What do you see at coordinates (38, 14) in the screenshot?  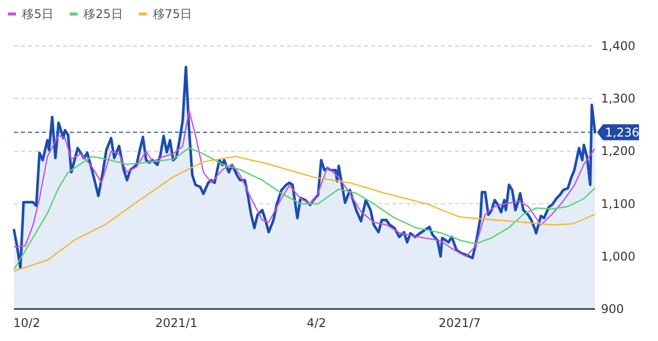 I see `legend-label: 移5日` at bounding box center [38, 14].